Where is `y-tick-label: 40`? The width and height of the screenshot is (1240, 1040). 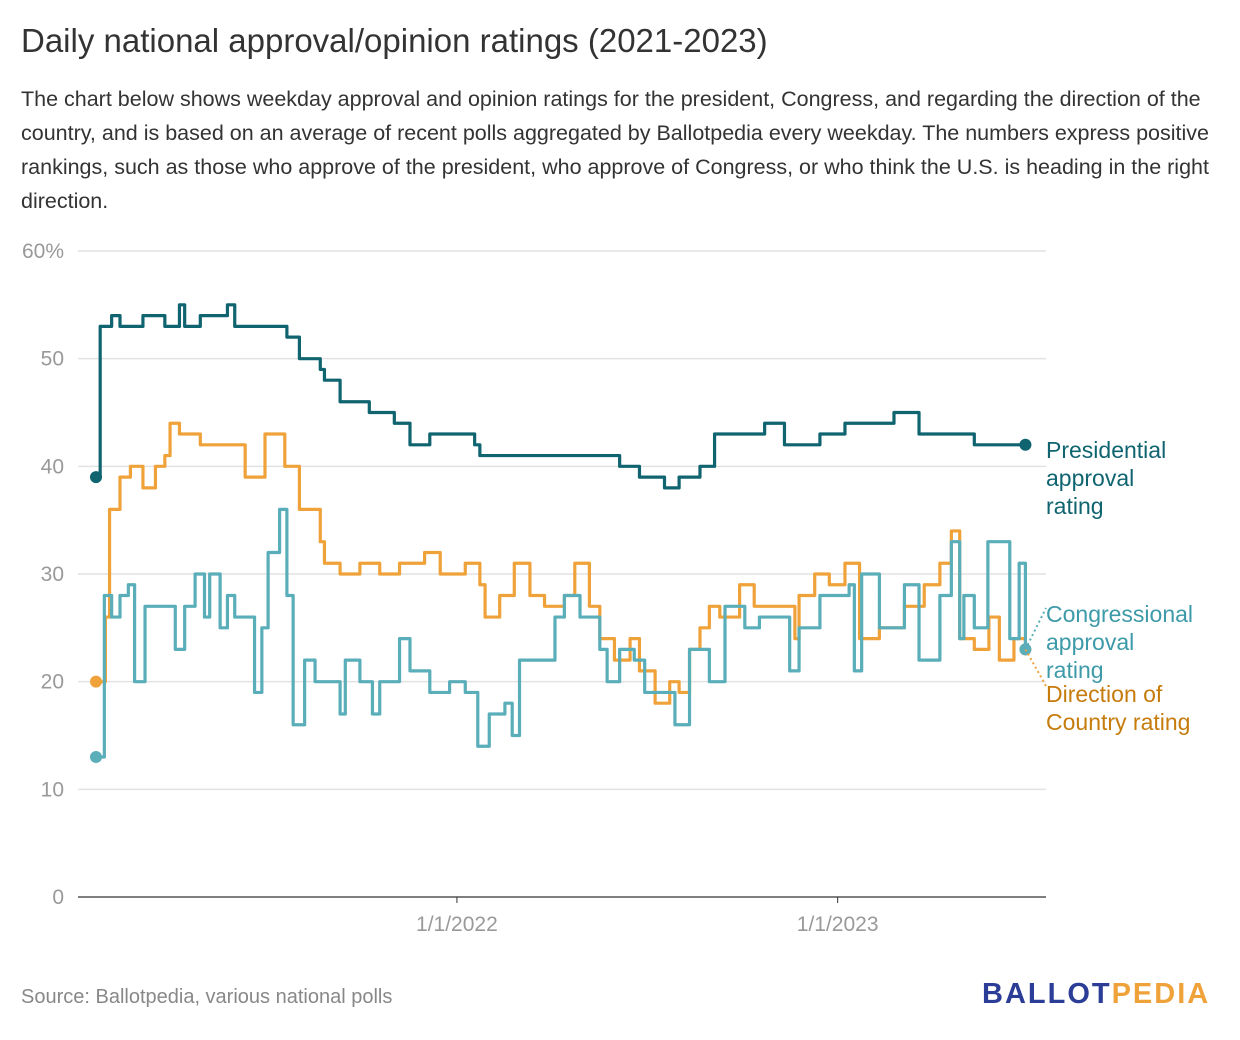
y-tick-label: 40 is located at coordinates (52, 466).